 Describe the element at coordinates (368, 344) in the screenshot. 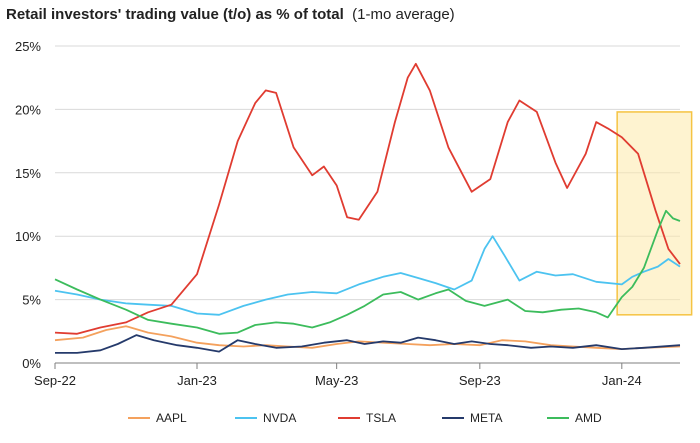

I see `series-line-meta` at that location.